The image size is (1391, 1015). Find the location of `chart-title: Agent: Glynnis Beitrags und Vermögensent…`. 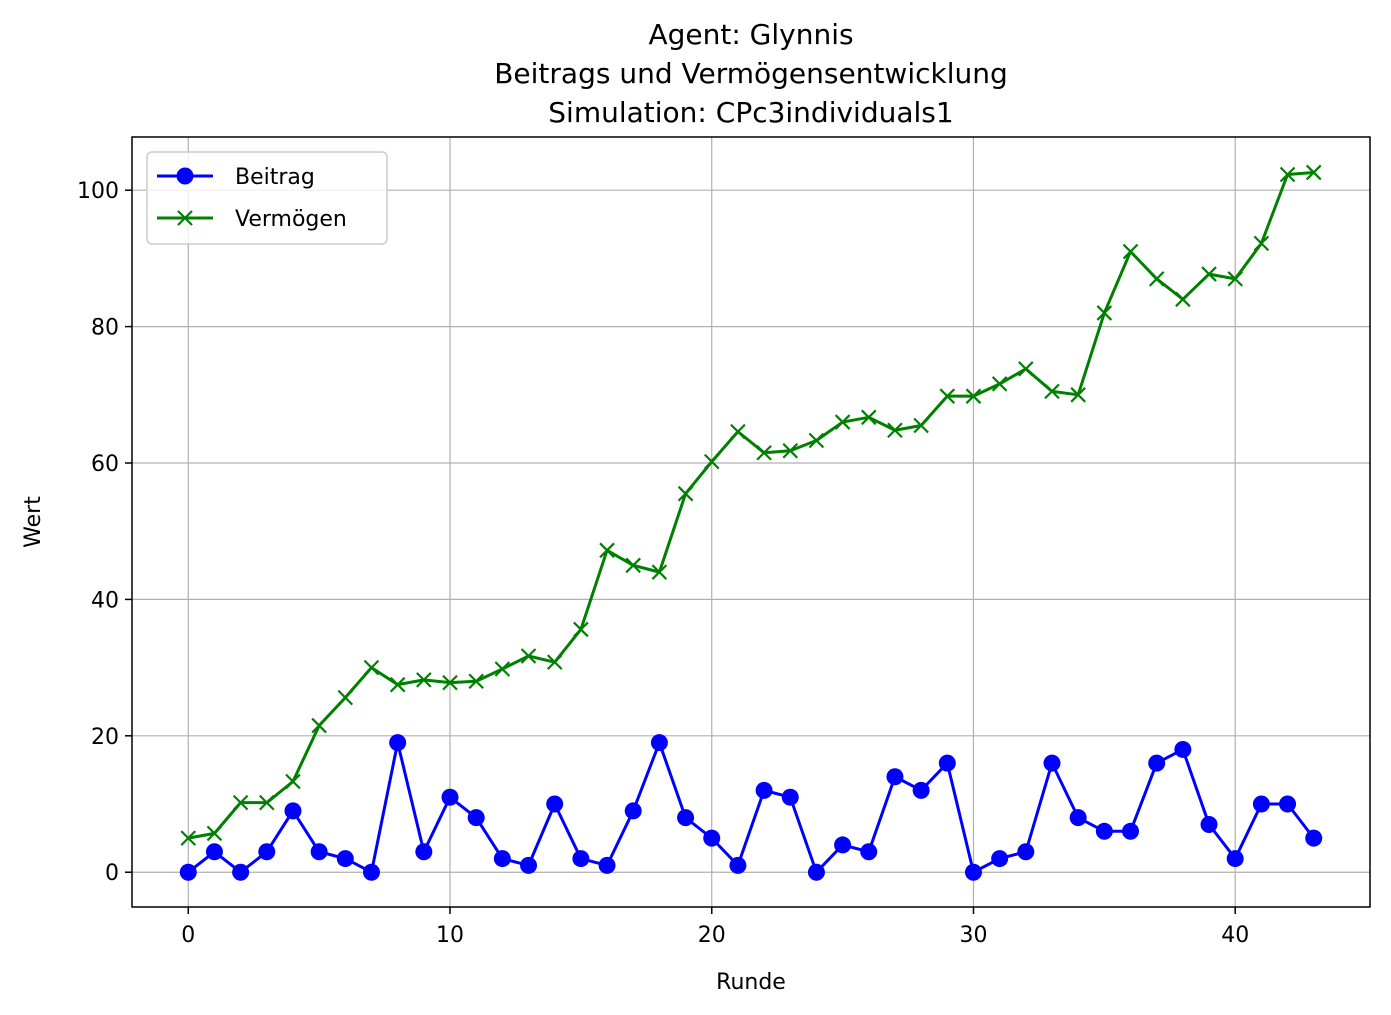

chart-title: Agent: Glynnis Beitrags und Vermögensent… is located at coordinates (751, 73).